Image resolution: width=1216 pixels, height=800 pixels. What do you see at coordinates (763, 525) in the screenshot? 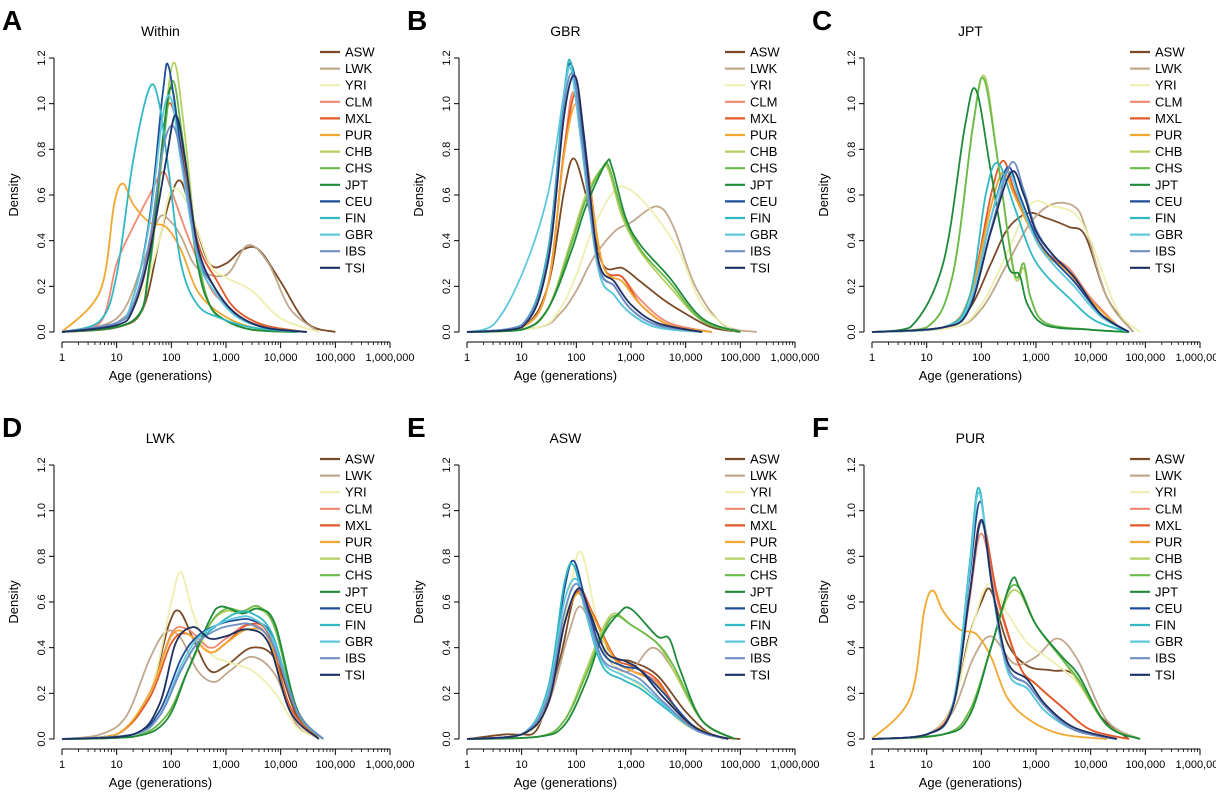
I see `panel-e-legend-label-mxl: MXL` at bounding box center [763, 525].